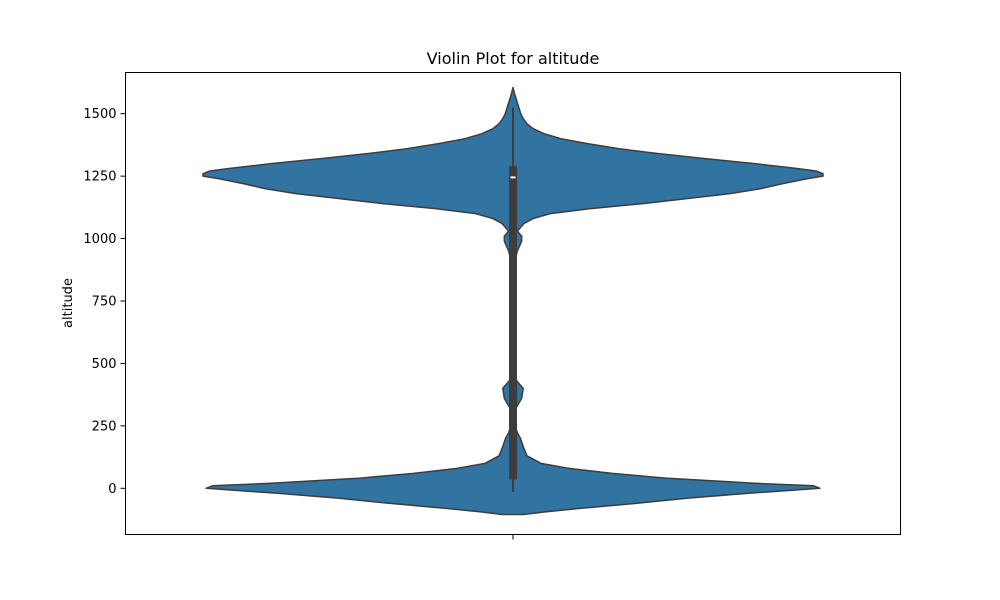 Image resolution: width=1000 pixels, height=600 pixels. What do you see at coordinates (99, 114) in the screenshot?
I see `y-tick-label: 1500` at bounding box center [99, 114].